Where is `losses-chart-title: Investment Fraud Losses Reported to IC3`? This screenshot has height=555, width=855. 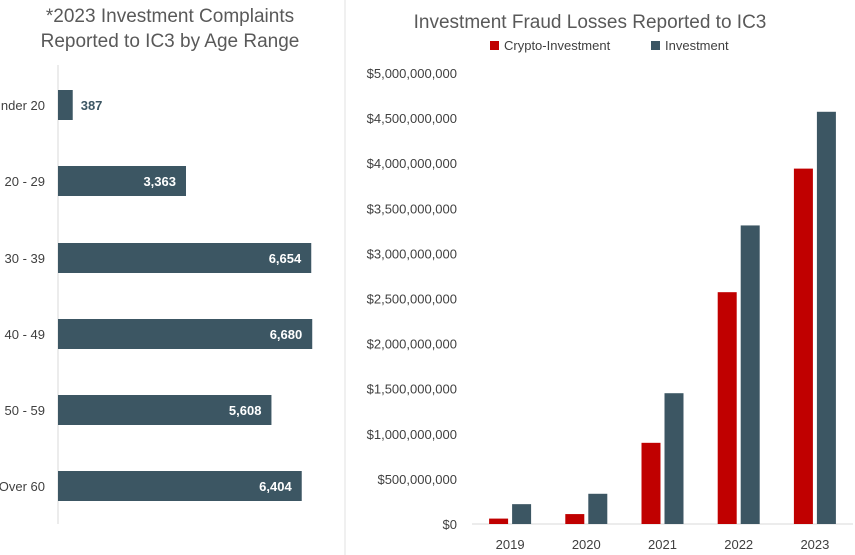 losses-chart-title: Investment Fraud Losses Reported to IC3 is located at coordinates (590, 22).